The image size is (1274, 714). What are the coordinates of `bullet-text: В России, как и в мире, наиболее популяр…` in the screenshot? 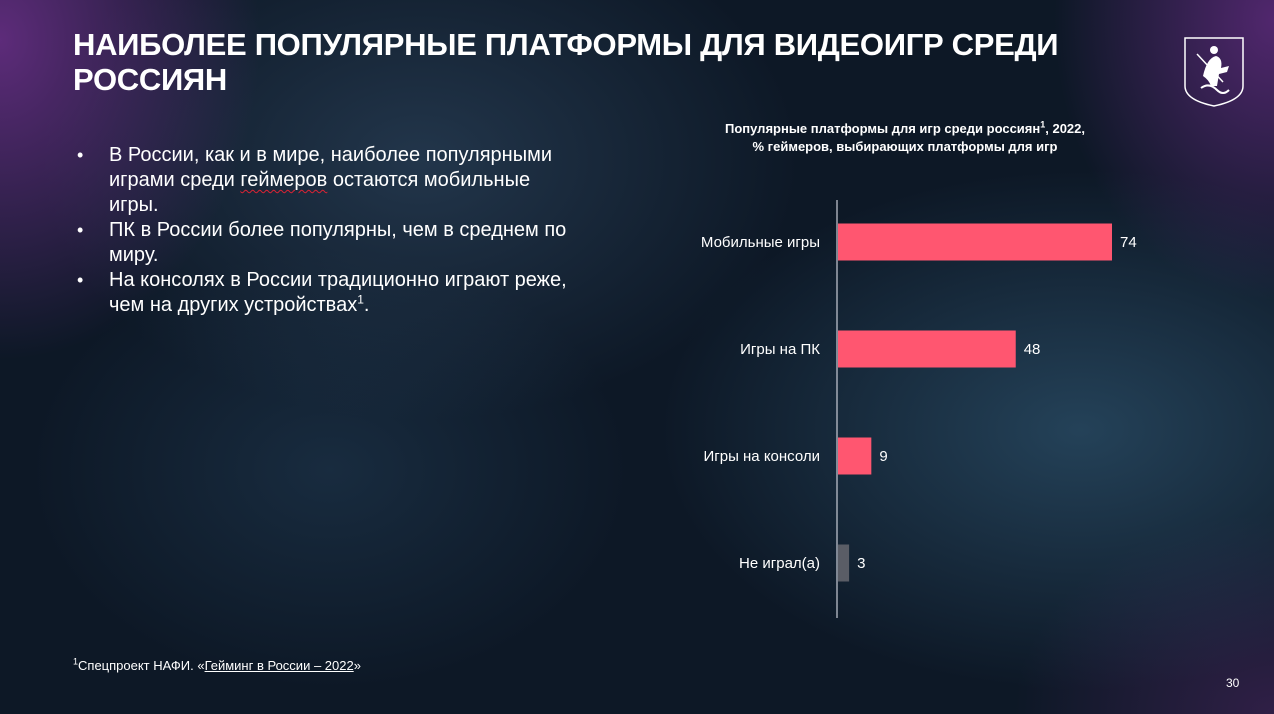 It's located at (331, 167).